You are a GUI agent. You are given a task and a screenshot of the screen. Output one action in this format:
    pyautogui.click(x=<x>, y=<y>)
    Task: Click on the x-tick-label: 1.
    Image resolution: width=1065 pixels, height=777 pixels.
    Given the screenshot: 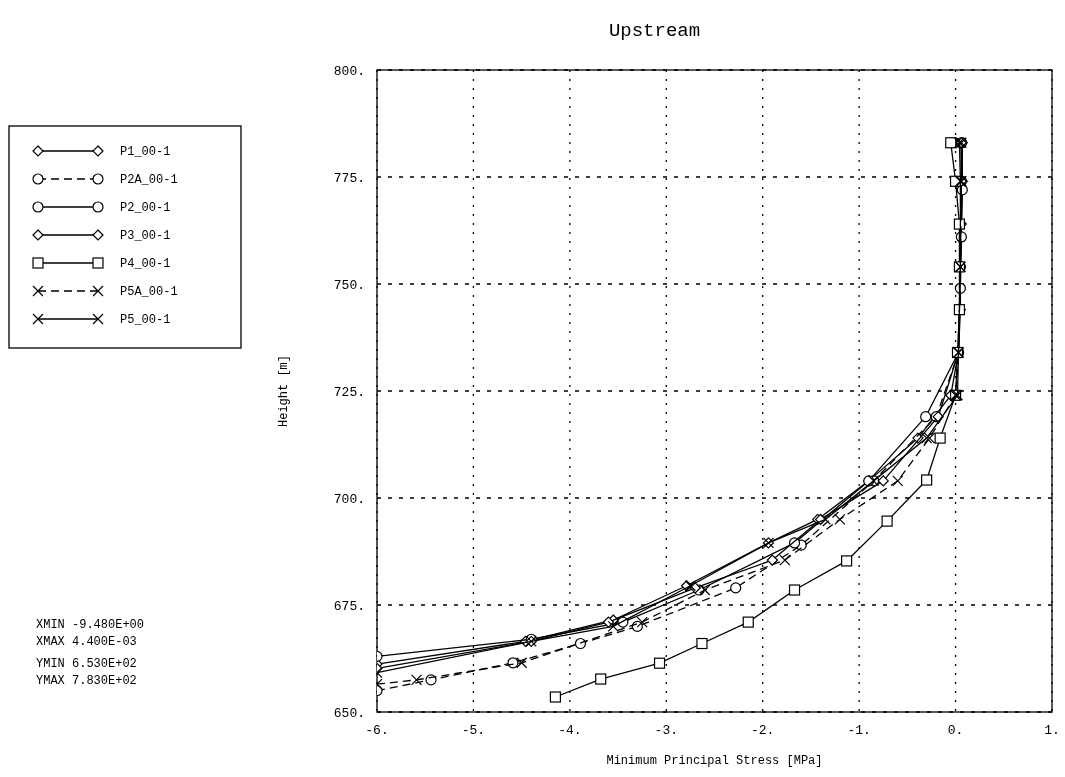 What is the action you would take?
    pyautogui.click(x=1052, y=730)
    